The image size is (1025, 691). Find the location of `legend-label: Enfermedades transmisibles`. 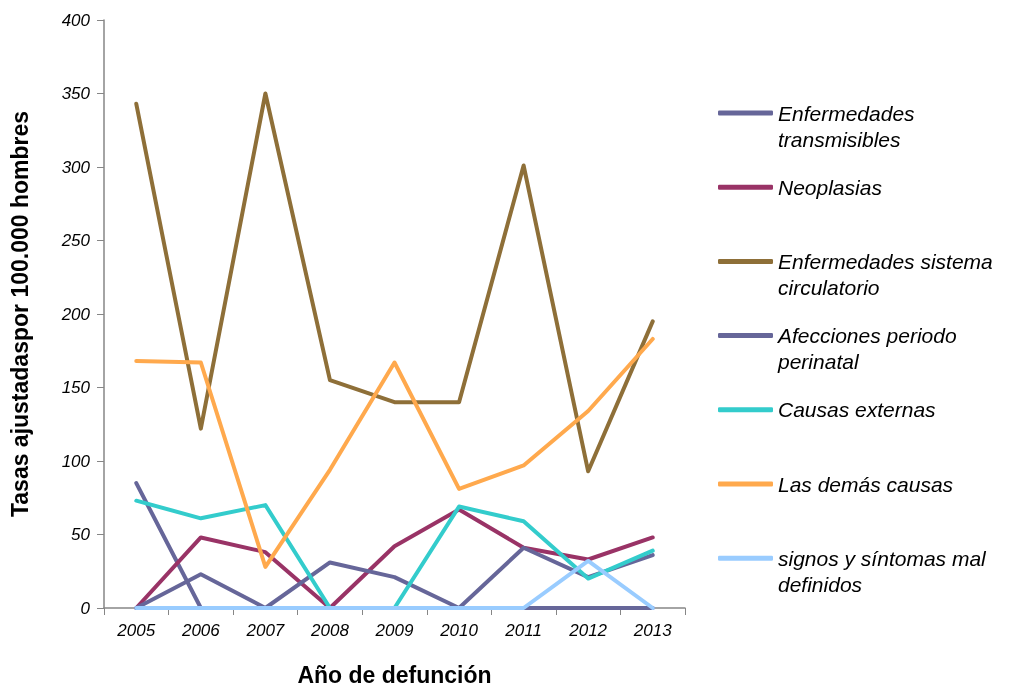

legend-label: Enfermedades transmisibles is located at coordinates (849, 126).